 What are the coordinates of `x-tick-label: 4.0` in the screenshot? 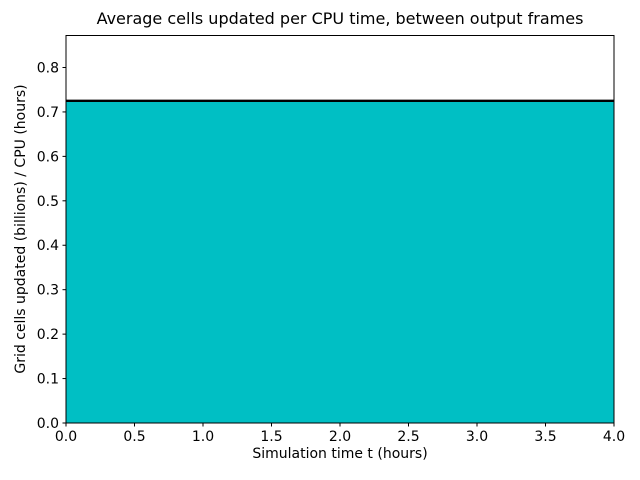 It's located at (614, 437).